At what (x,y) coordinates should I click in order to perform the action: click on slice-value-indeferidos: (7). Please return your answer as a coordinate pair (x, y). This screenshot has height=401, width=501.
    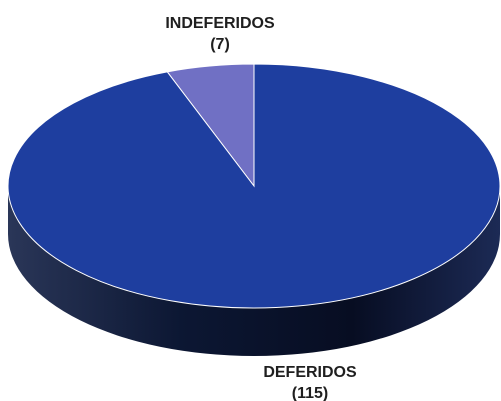
    Looking at the image, I should click on (220, 44).